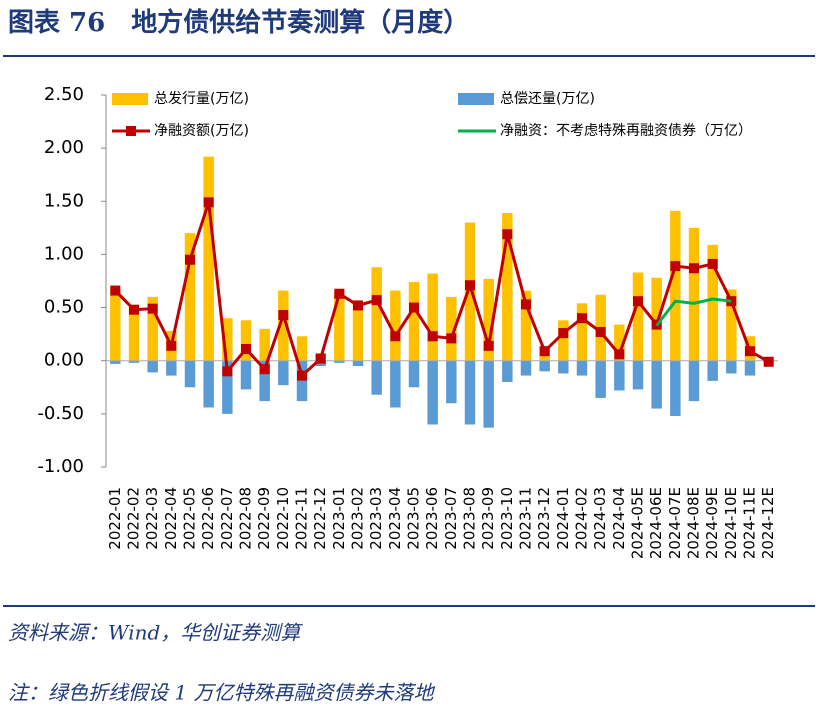  What do you see at coordinates (201, 131) in the screenshot?
I see `legend-label: 净融资额(万亿)` at bounding box center [201, 131].